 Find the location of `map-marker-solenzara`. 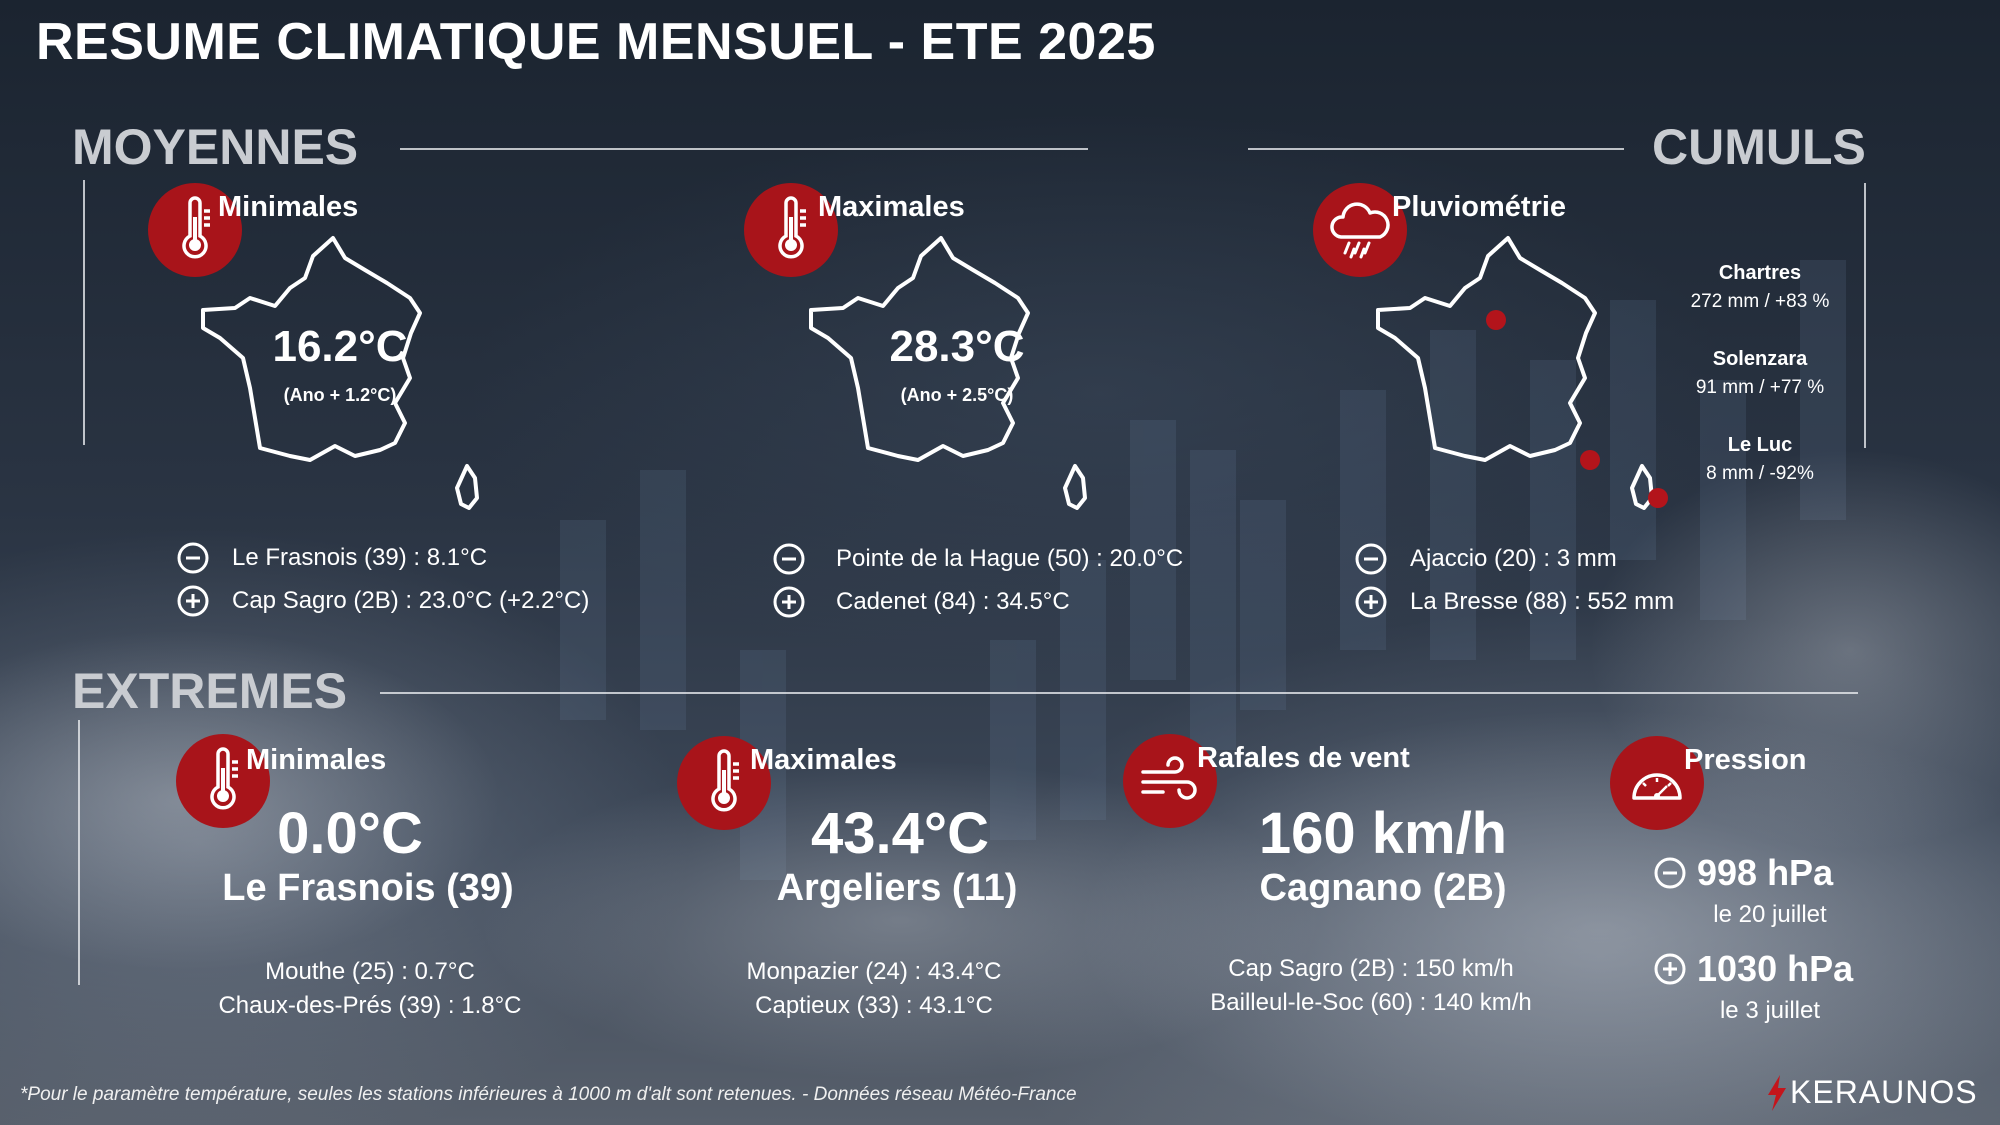

map-marker-solenzara is located at coordinates (1658, 498).